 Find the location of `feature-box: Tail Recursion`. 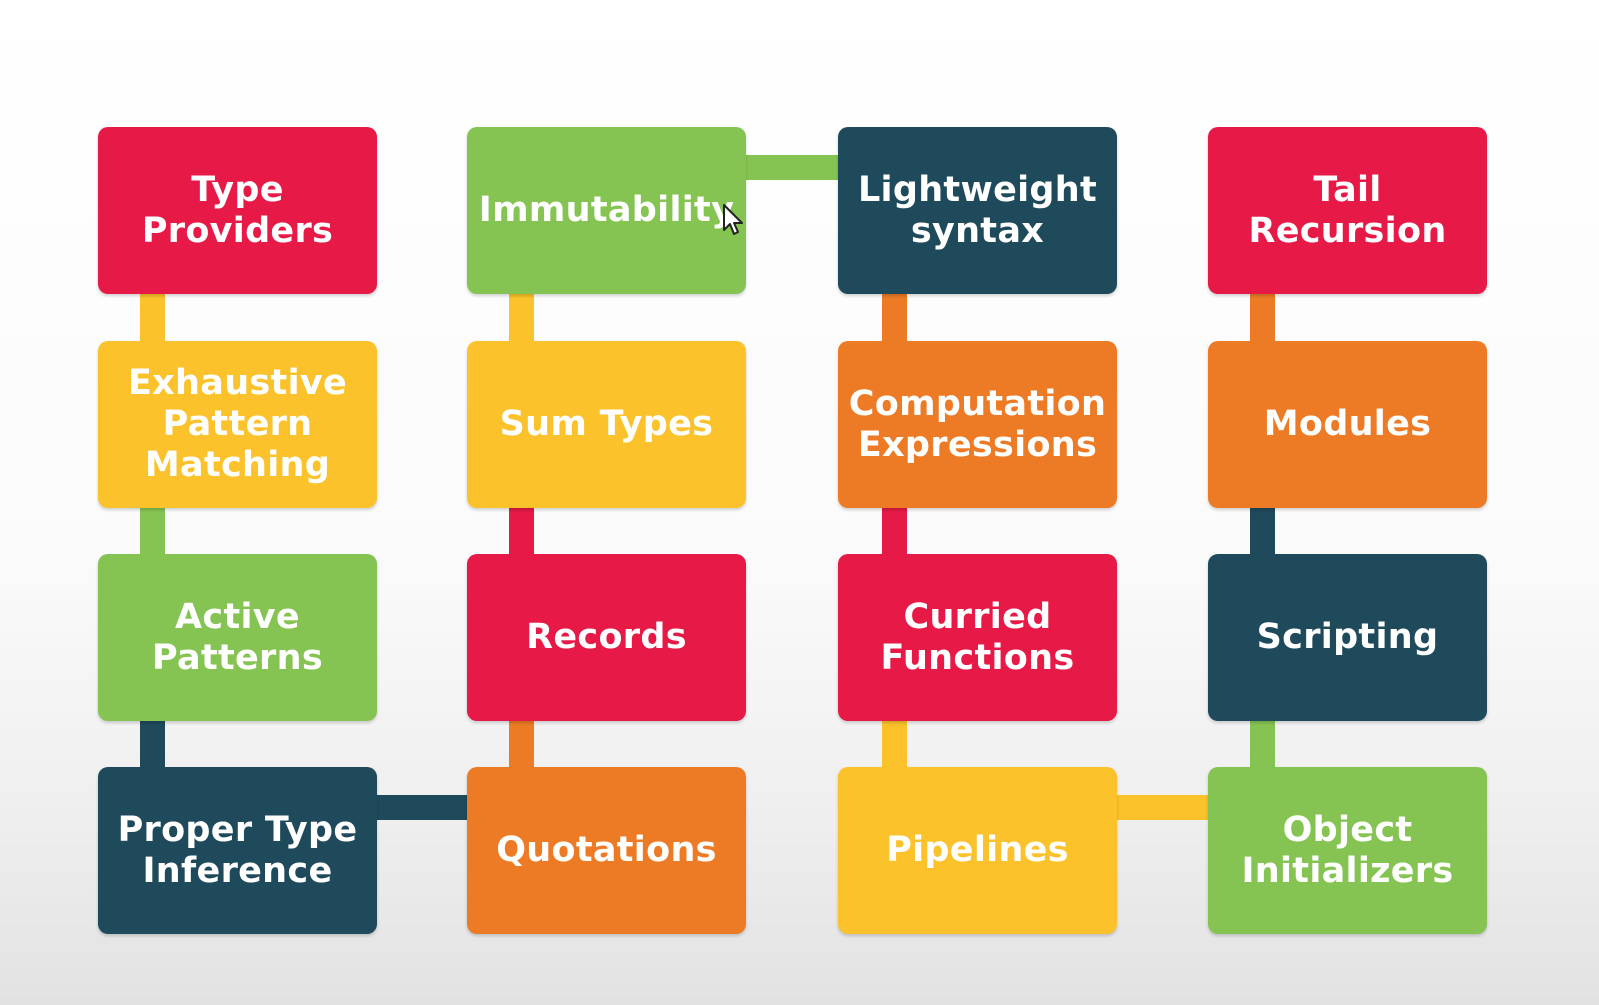

feature-box: Tail Recursion is located at coordinates (1347, 210).